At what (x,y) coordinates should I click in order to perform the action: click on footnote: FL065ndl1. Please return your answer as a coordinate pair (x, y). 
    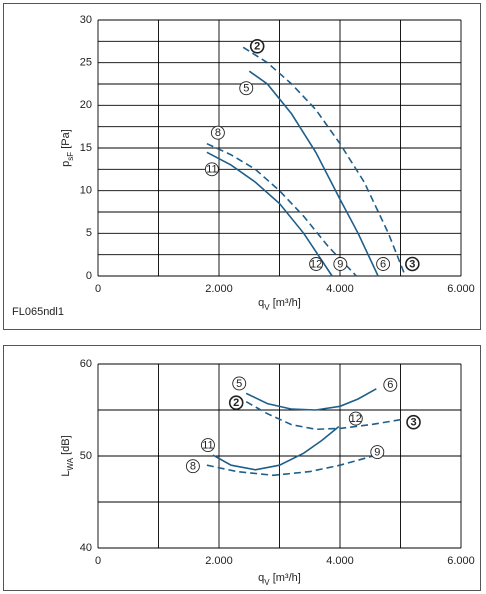
    Looking at the image, I should click on (38, 312).